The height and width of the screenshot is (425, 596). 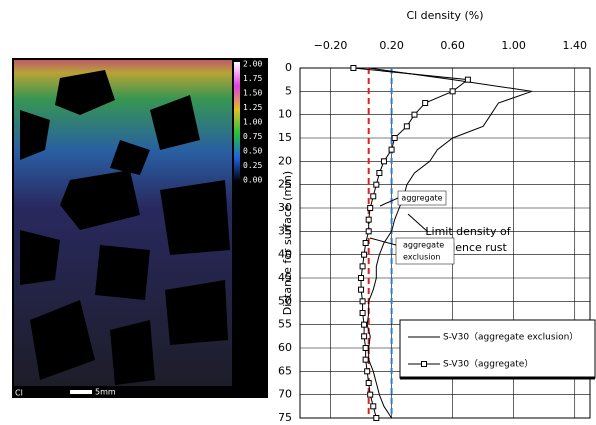 I want to click on y-tick-label: 55, so click(x=285, y=324).